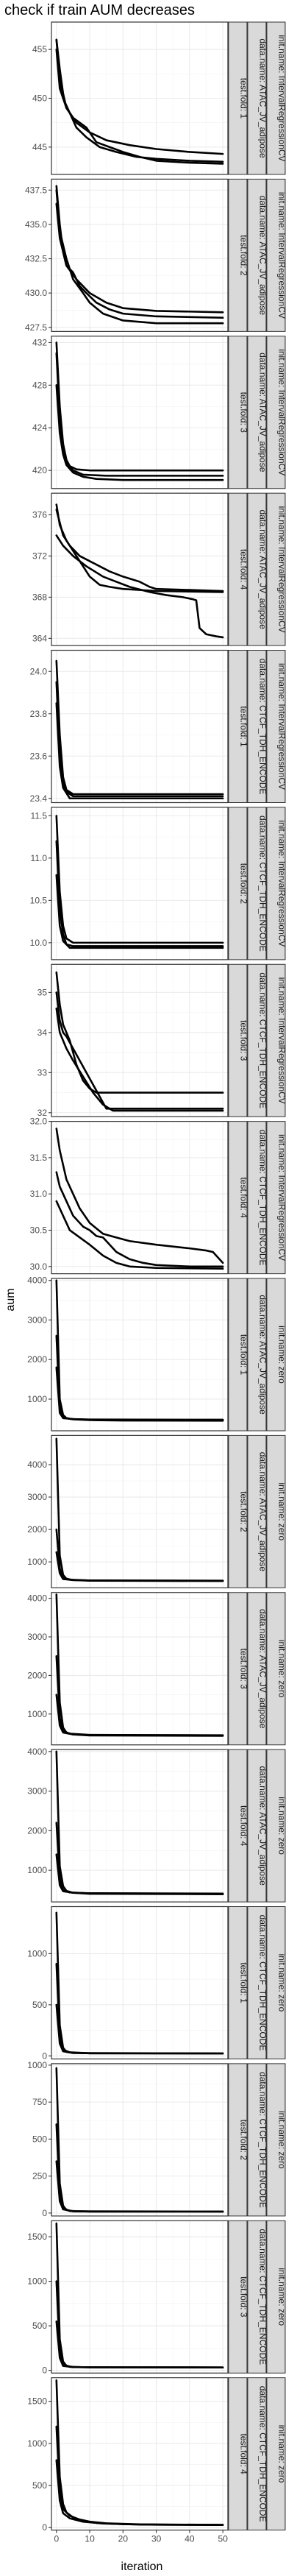  I want to click on x-tick-label: 40, so click(189, 2539).